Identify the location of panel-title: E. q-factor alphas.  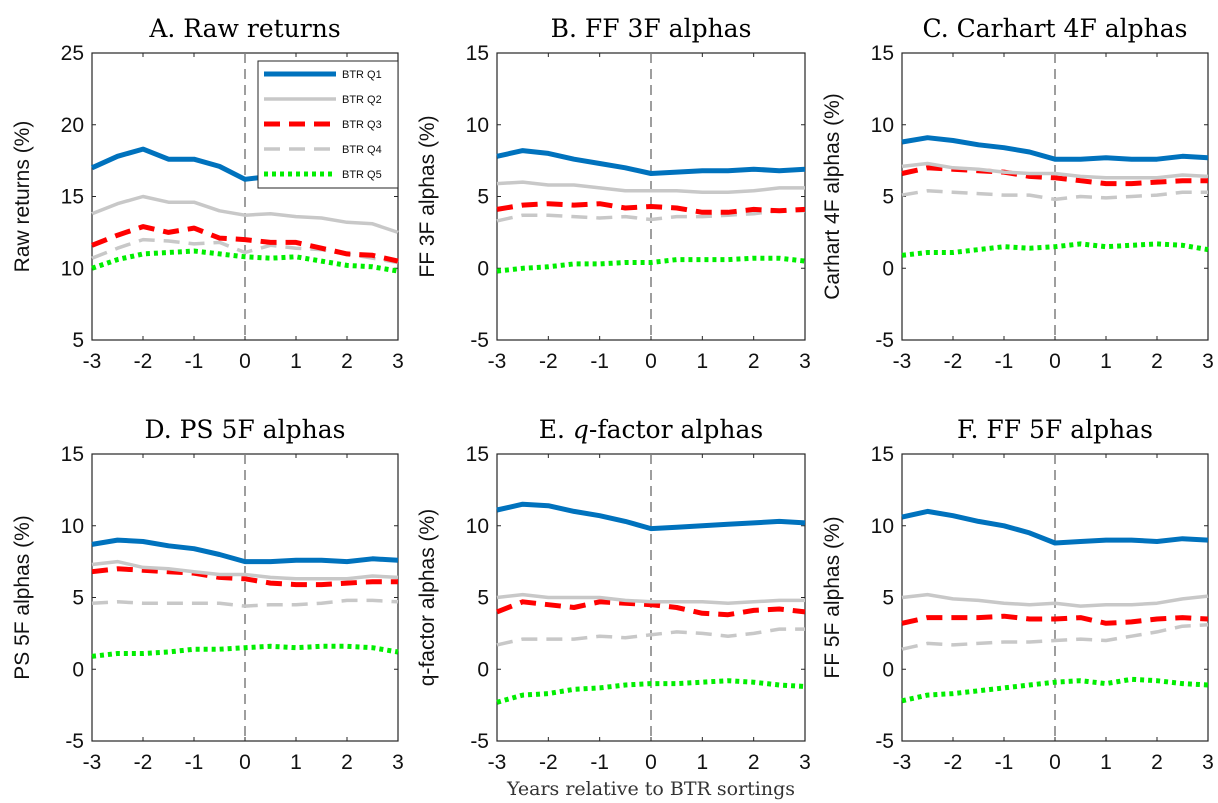
(651, 429).